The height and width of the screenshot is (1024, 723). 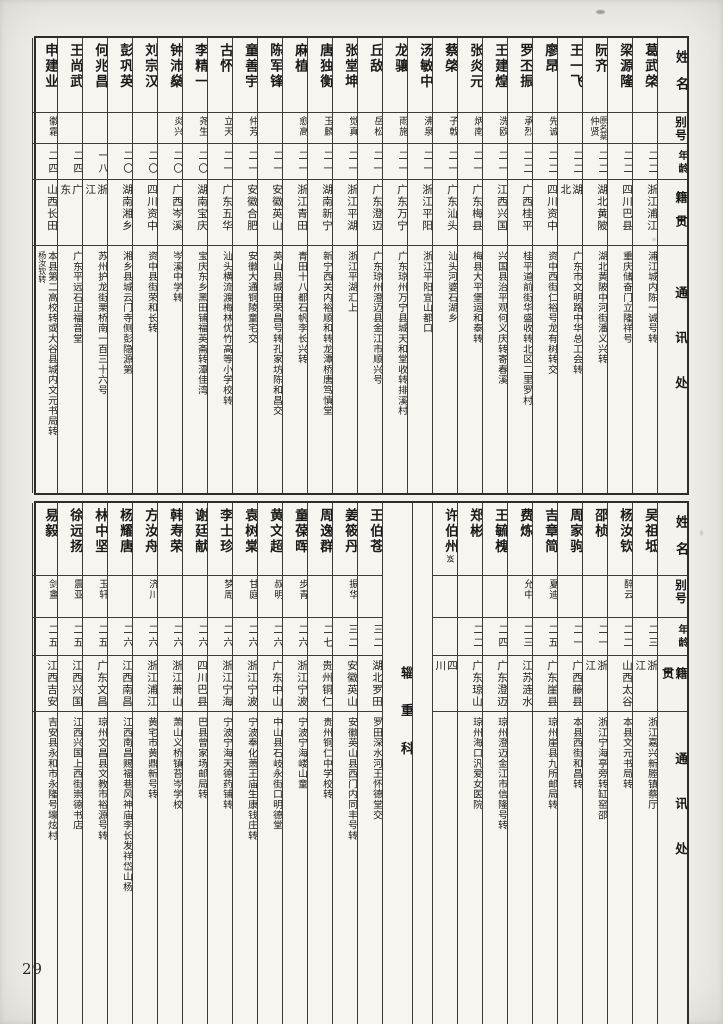 I want to click on person-column: 彭巩英 二〇 湖南湘乡 湘乡县城云门寺侧彭隐源第, so click(x=119, y=265).